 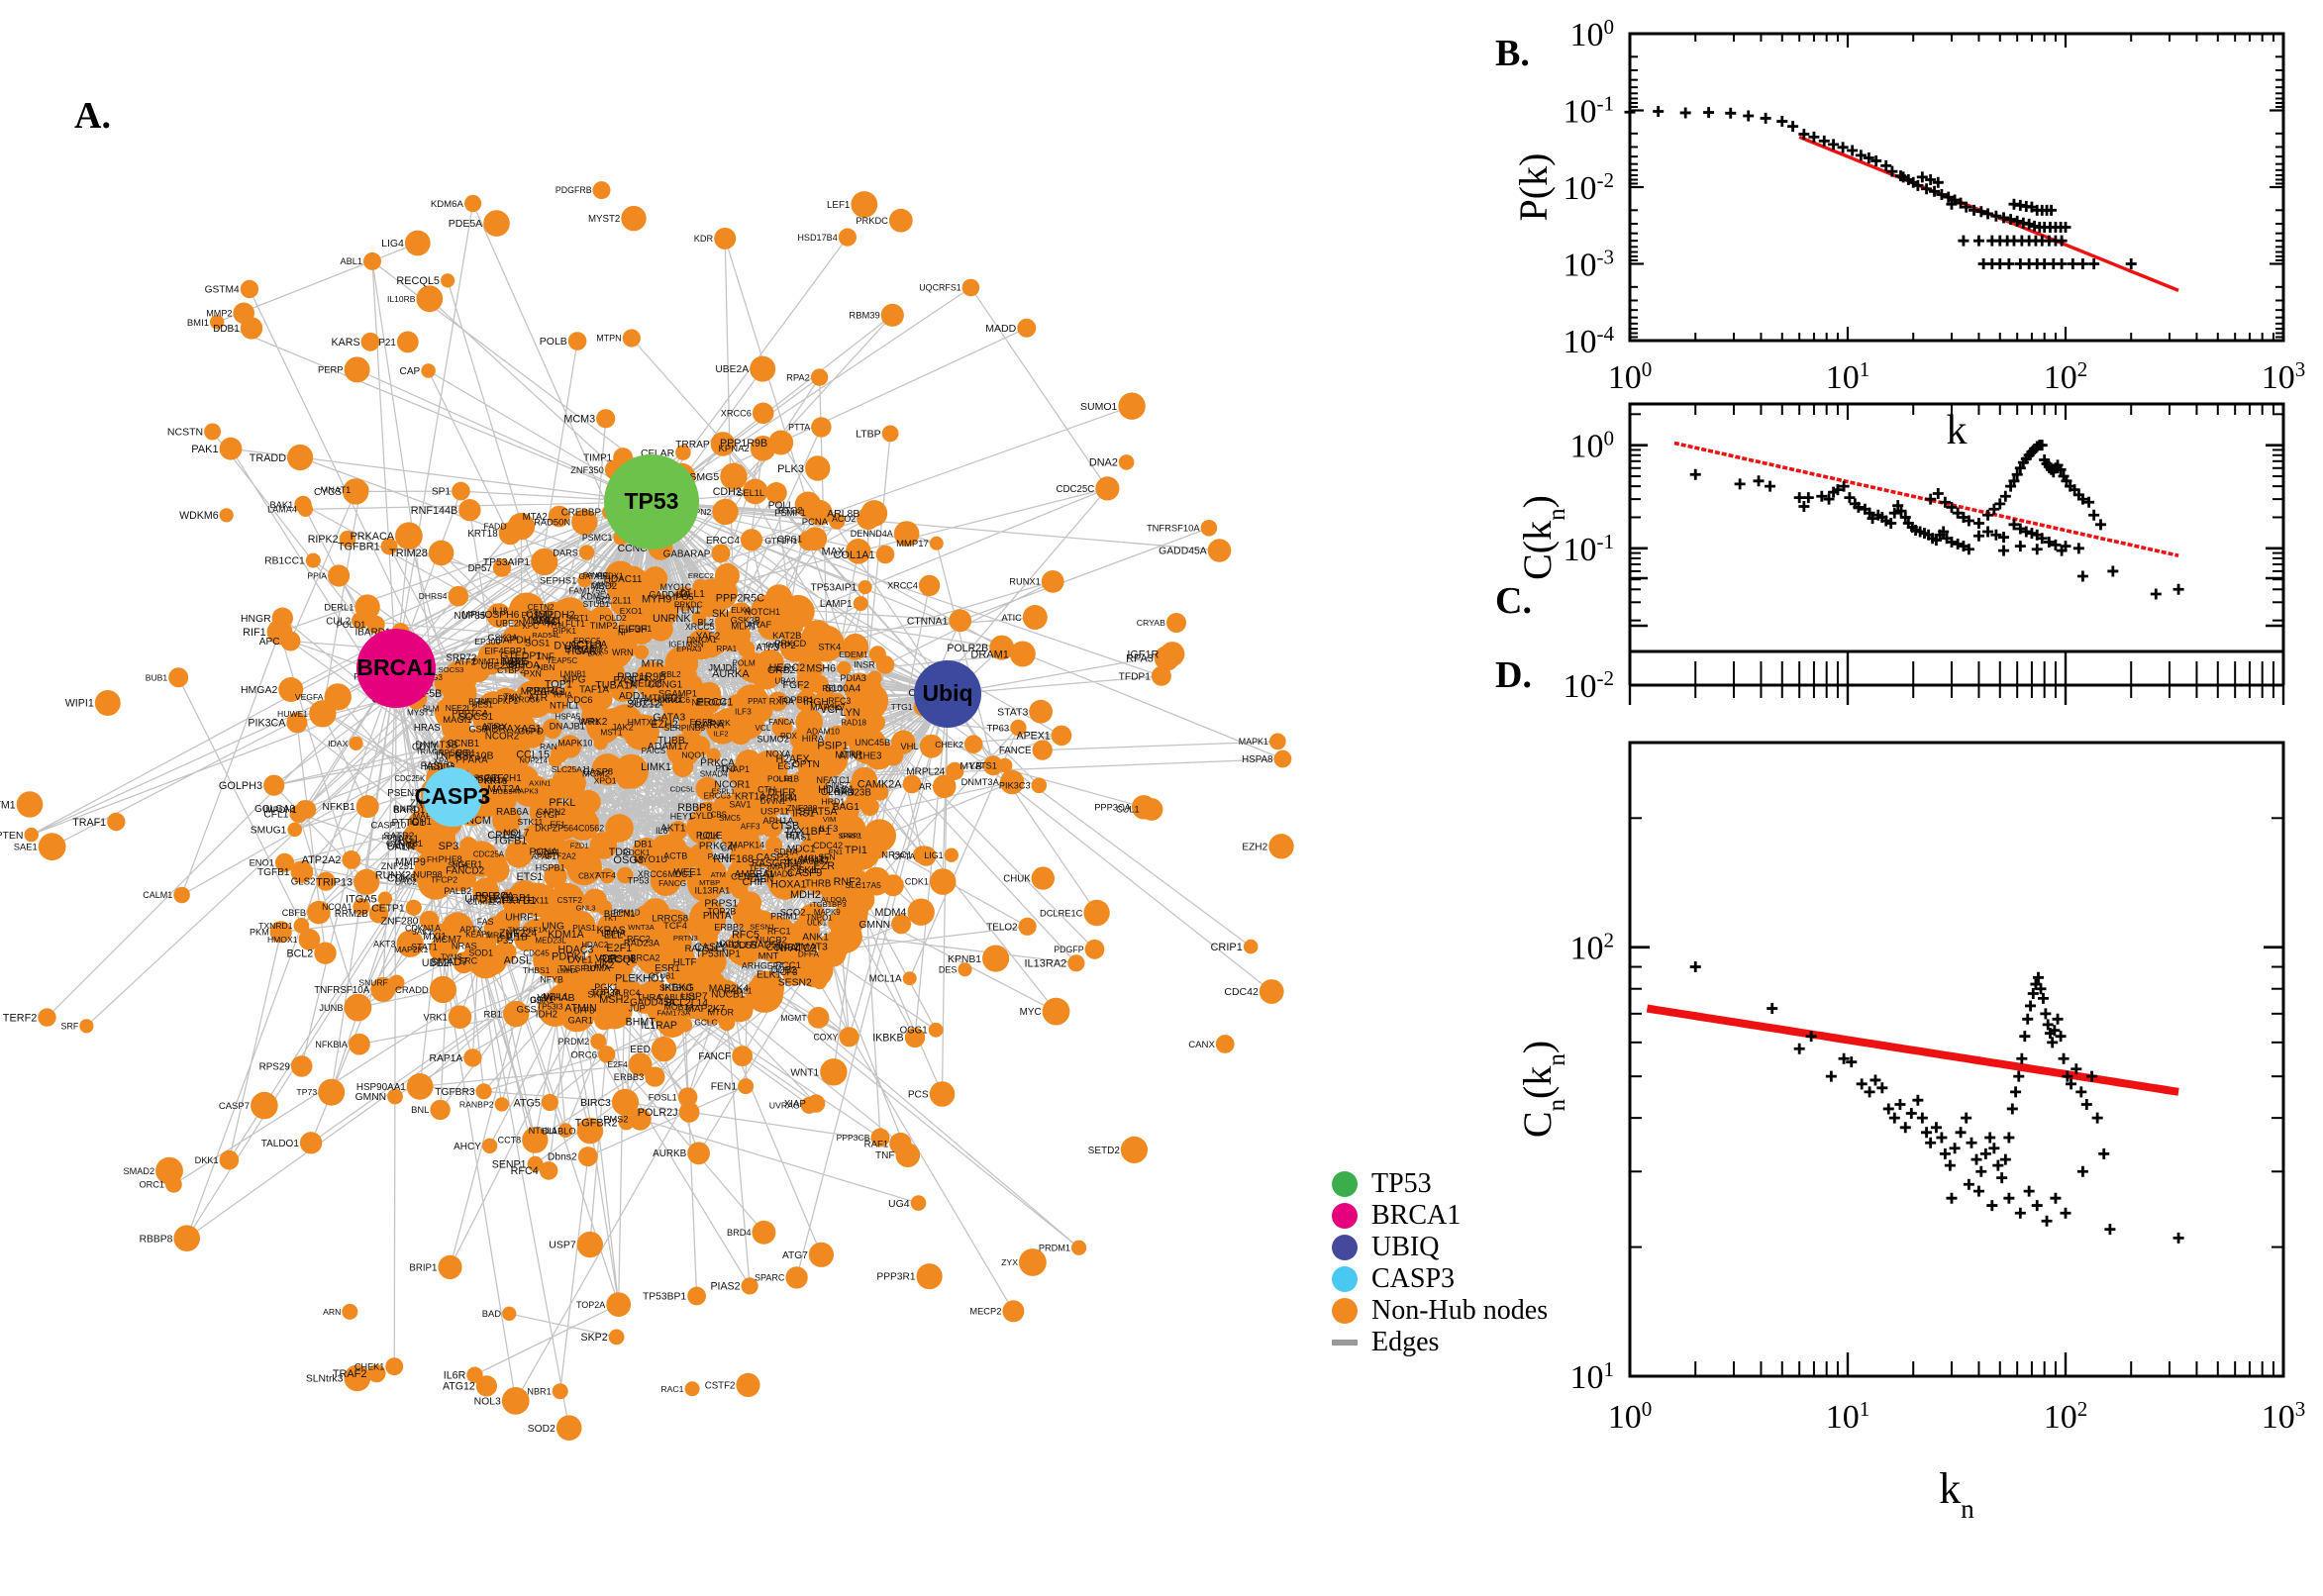 What do you see at coordinates (802, 850) in the screenshot?
I see `svg-text: MDC1` at bounding box center [802, 850].